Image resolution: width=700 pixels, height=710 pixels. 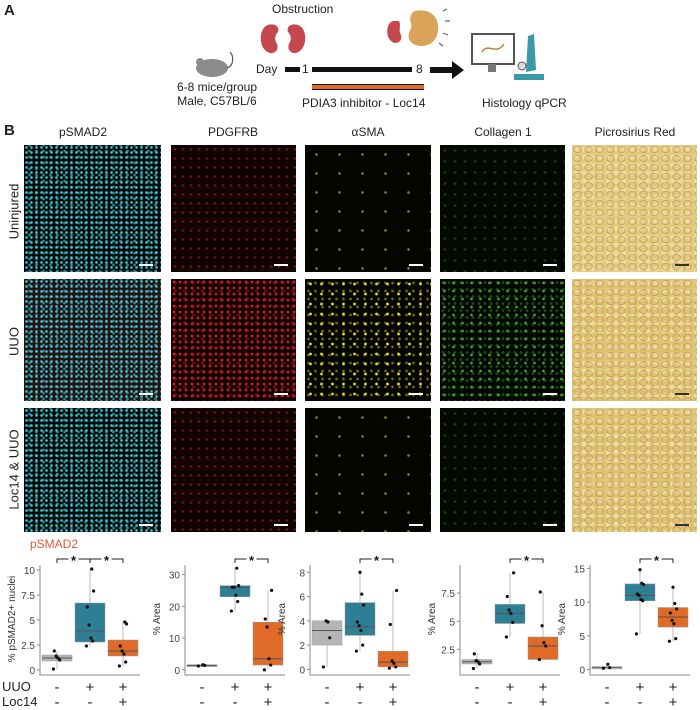 I want to click on axis, so click(x=509, y=620).